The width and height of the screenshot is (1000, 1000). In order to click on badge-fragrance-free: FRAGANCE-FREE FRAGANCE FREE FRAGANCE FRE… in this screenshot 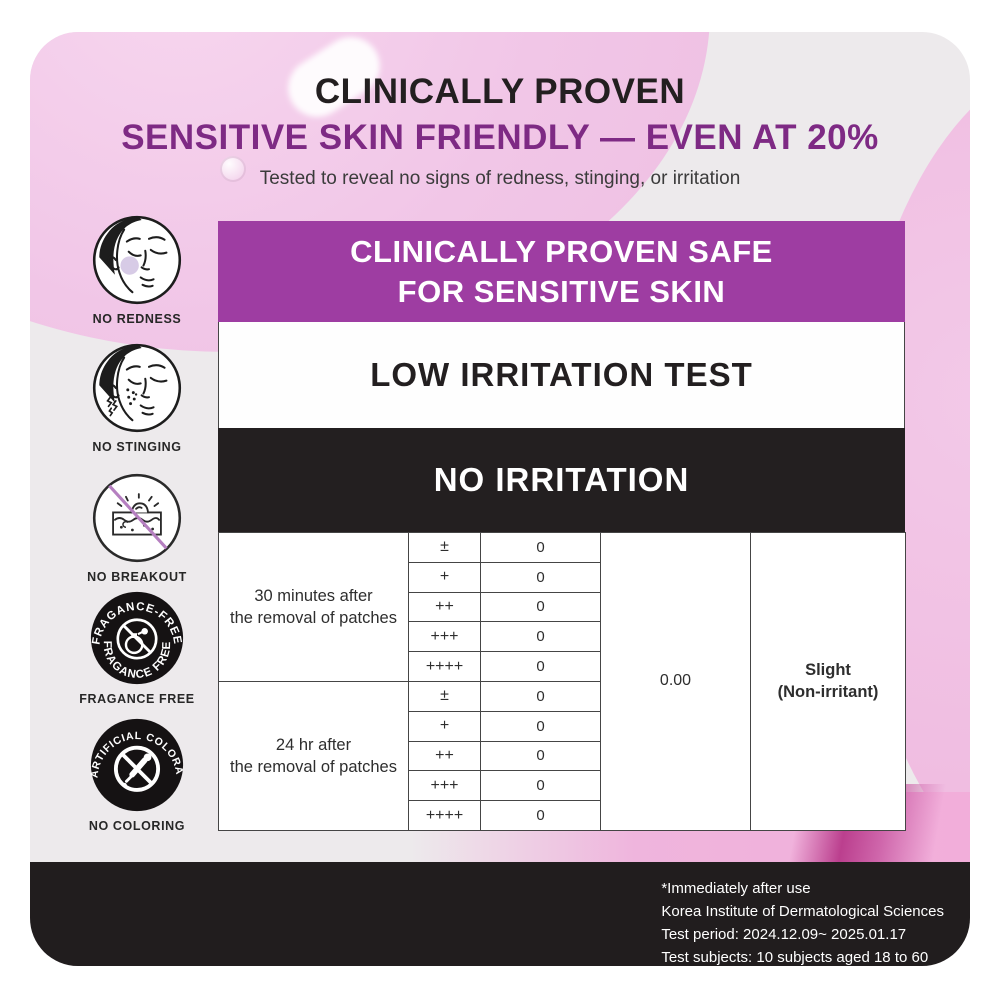, I will do `click(137, 648)`.